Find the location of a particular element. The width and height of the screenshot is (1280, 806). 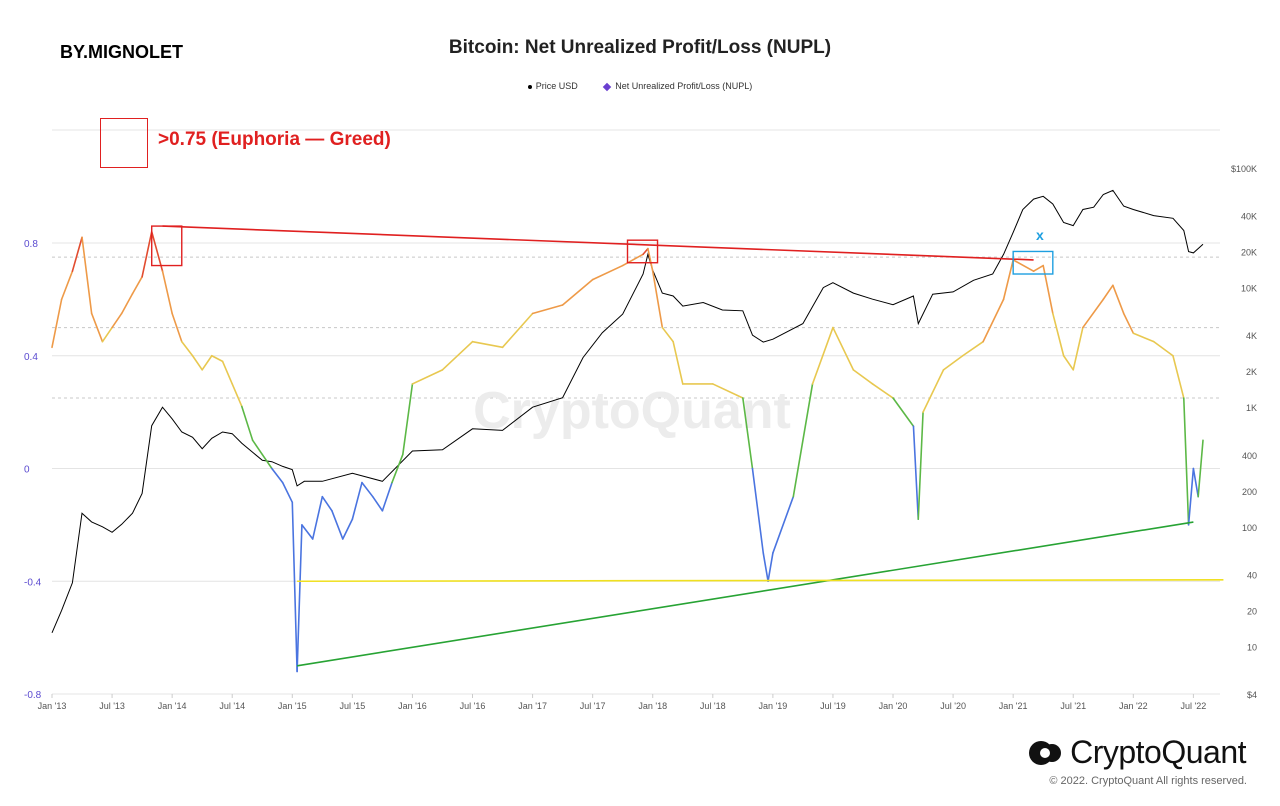

x-tick-label: Jul '21 is located at coordinates (1073, 706).